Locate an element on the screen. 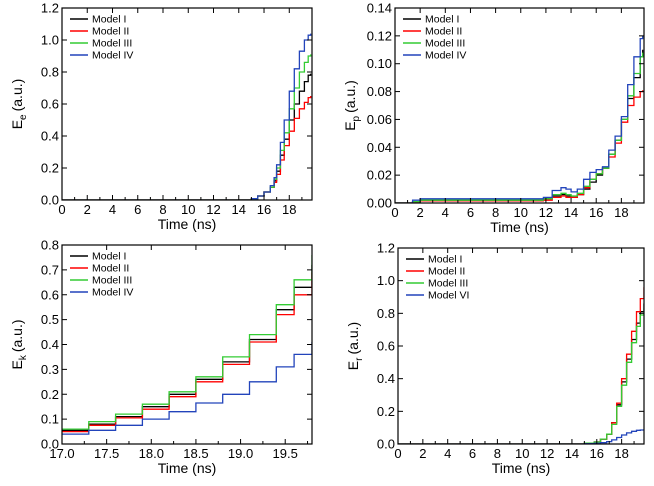 The width and height of the screenshot is (654, 486). y-tick-label: 0.3 is located at coordinates (50, 369).